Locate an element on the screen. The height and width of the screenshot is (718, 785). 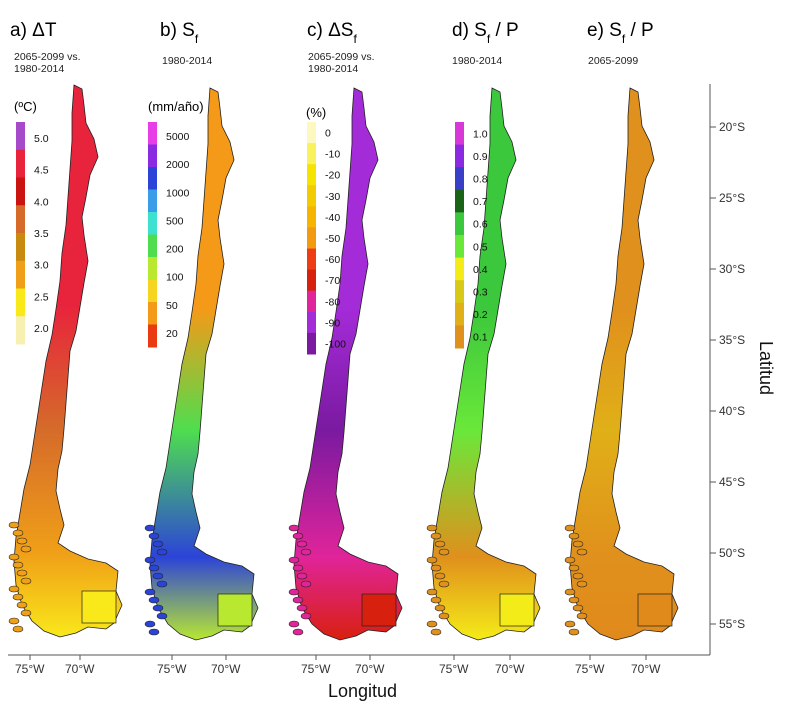
legend-a-label: 3.5 is located at coordinates (41, 234).